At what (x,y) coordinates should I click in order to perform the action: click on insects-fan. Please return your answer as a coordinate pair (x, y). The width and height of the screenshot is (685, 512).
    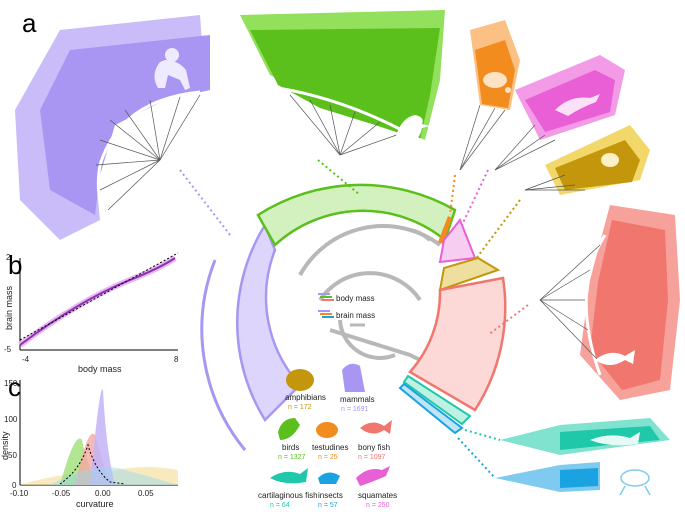
    Looking at the image, I should click on (554, 466).